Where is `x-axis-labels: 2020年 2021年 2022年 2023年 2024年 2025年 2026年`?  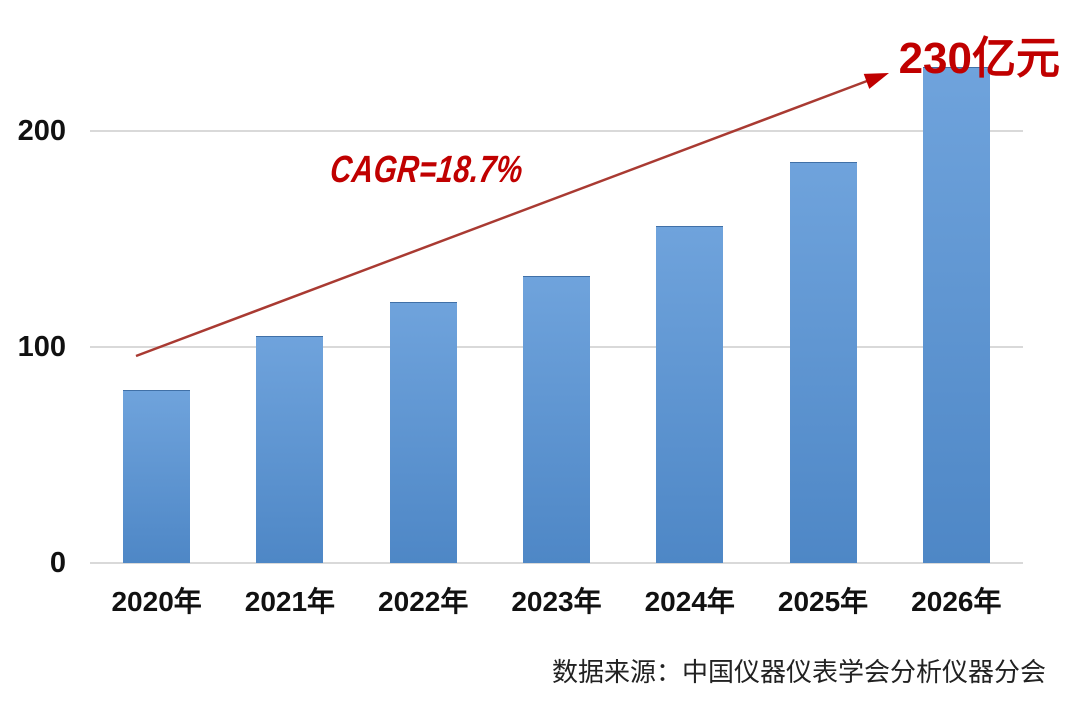
x-axis-labels: 2020年 2021年 2022年 2023年 2024年 2025年 2026年 is located at coordinates (556, 602).